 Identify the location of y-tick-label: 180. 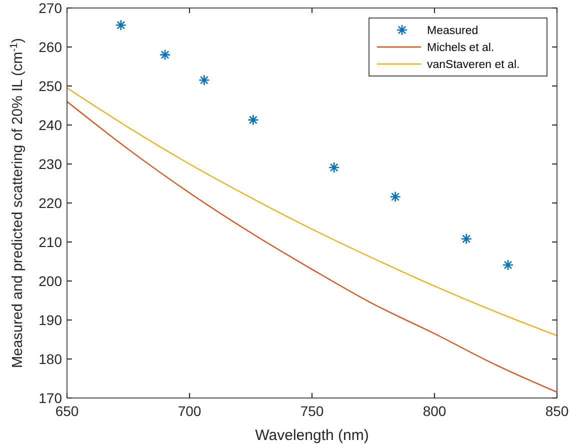
(50, 359).